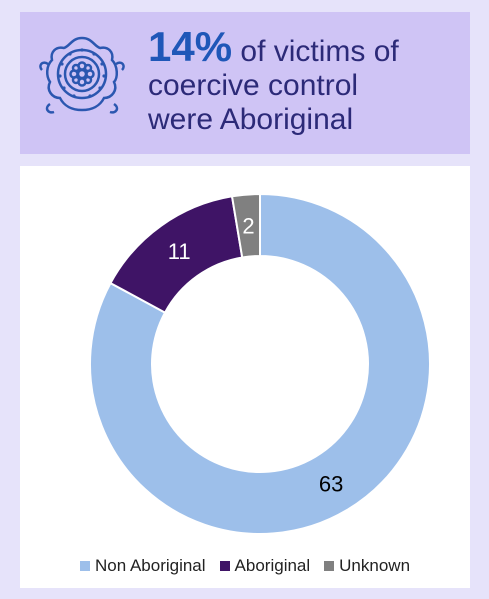 The image size is (489, 599). Describe the element at coordinates (253, 85) in the screenshot. I see `stat-text-line2: coercive control` at that location.